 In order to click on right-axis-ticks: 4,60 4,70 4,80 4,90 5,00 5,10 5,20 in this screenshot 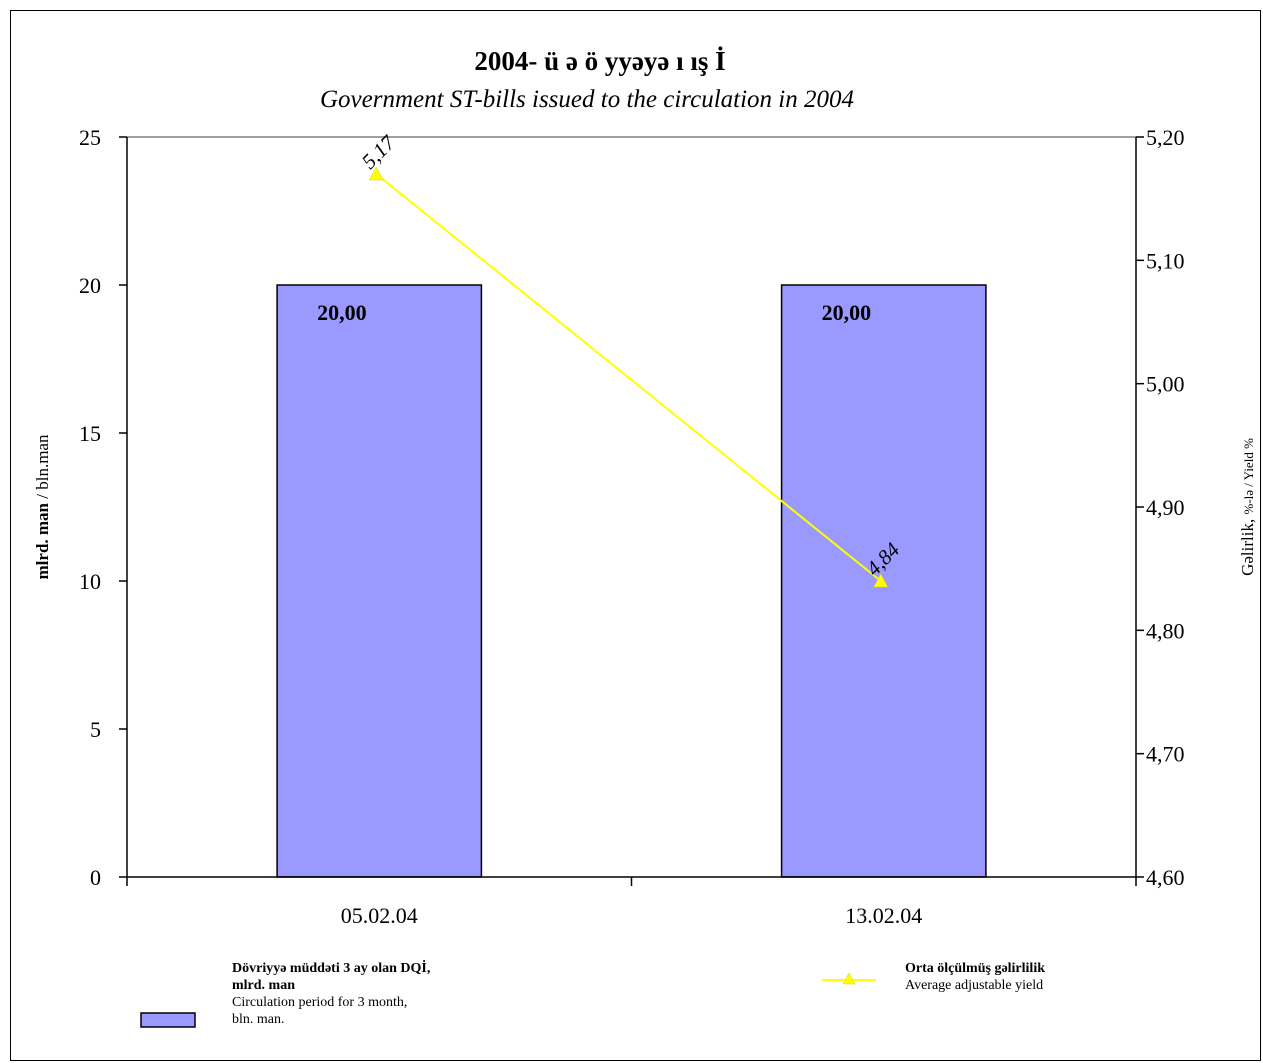, I will do `click(1160, 507)`.